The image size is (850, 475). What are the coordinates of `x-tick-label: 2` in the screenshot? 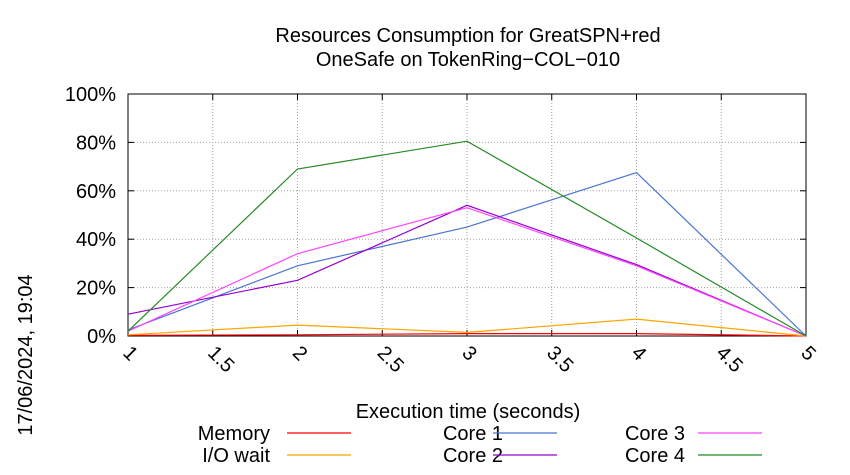 It's located at (299, 353).